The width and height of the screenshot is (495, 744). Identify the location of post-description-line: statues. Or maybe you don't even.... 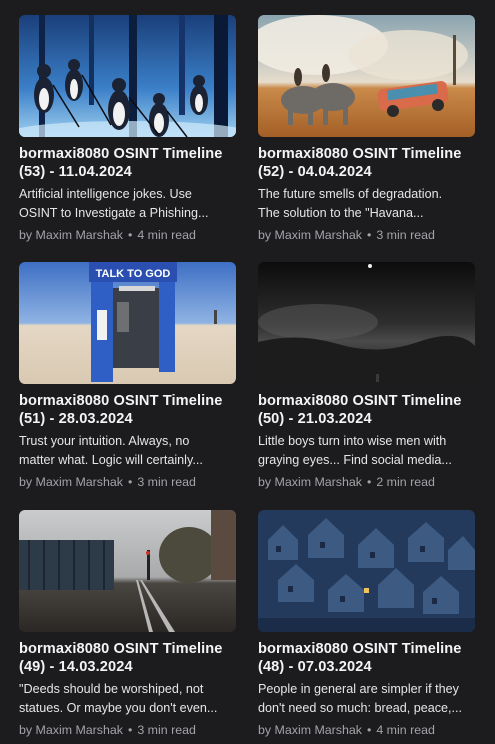
(118, 708).